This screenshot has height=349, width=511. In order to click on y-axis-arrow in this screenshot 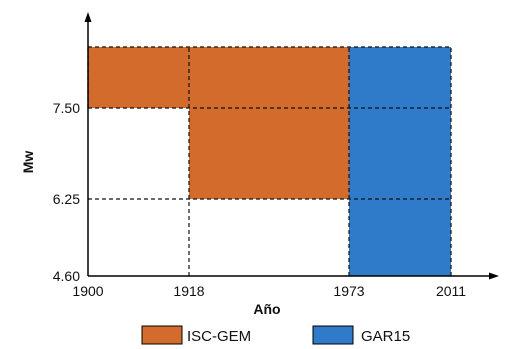, I will do `click(88, 17)`.